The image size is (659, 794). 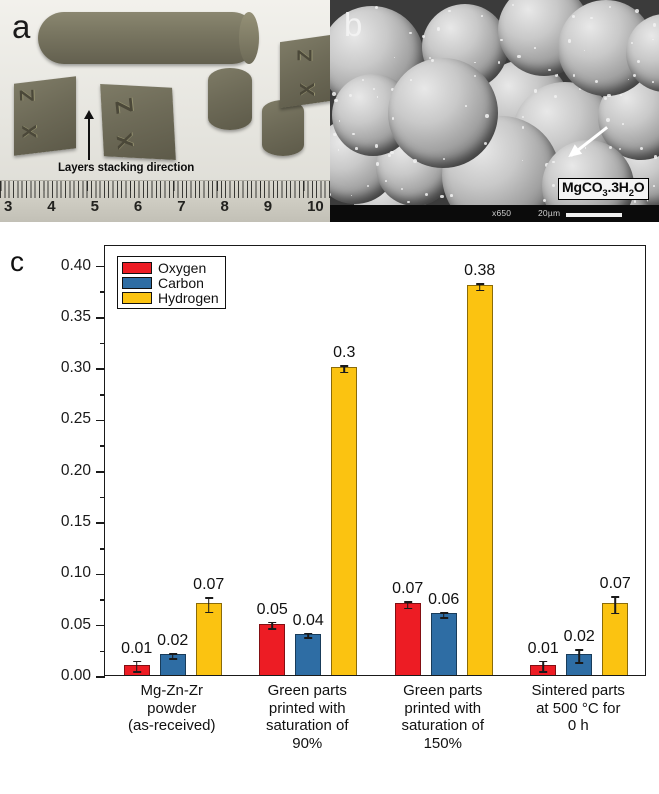 What do you see at coordinates (75, 265) in the screenshot?
I see `y-axis-tick-label: 0.40` at bounding box center [75, 265].